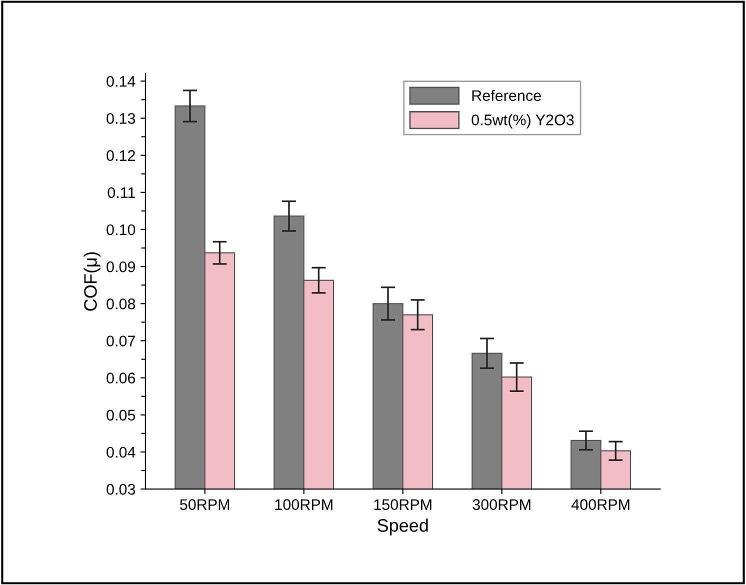 Image resolution: width=746 pixels, height=585 pixels. Describe the element at coordinates (121, 230) in the screenshot. I see `y-tick-label: 0.10` at that location.